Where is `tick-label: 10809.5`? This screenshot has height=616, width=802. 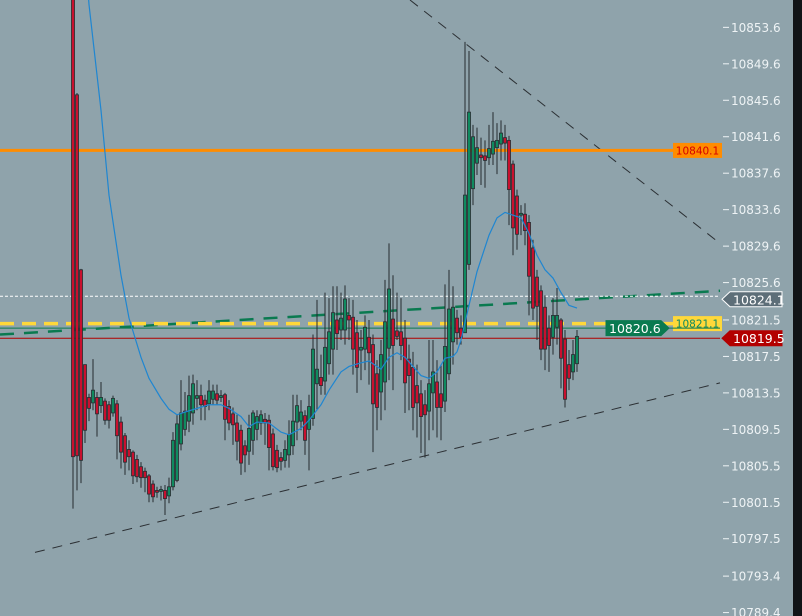 tick-label: 10809.5 is located at coordinates (756, 430).